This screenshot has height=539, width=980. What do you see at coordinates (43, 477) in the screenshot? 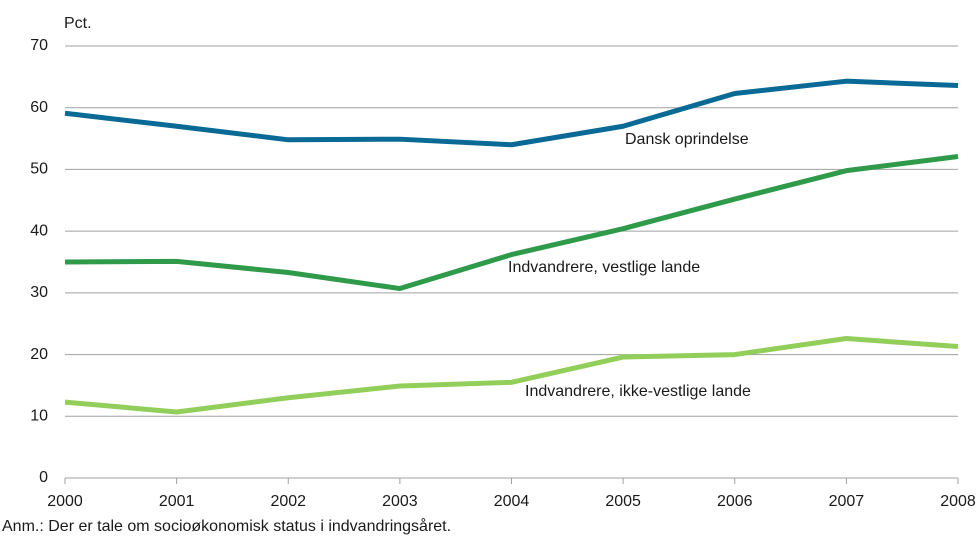
I see `y-tick-label: 0` at bounding box center [43, 477].